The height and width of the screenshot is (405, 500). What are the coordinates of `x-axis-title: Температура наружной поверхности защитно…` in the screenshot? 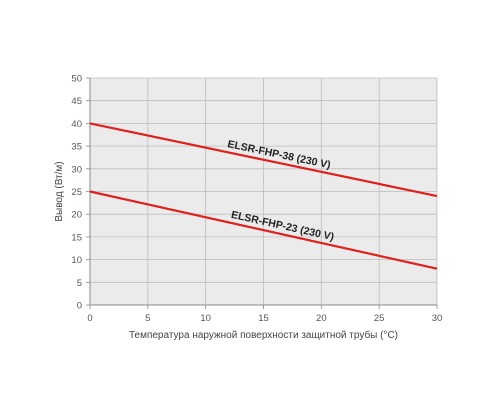 It's located at (263, 335).